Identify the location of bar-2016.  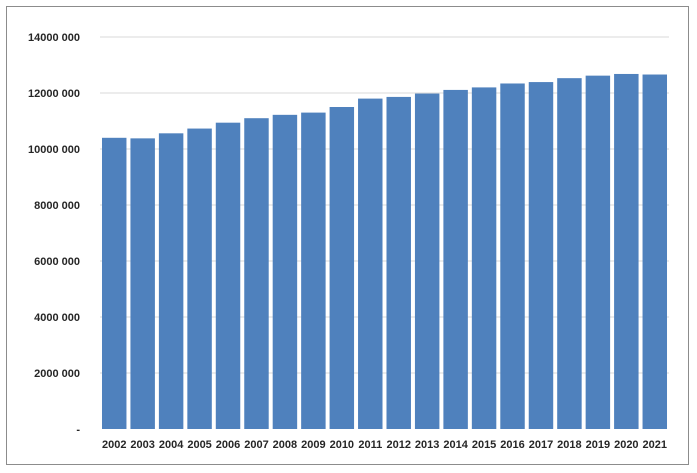
(512, 256).